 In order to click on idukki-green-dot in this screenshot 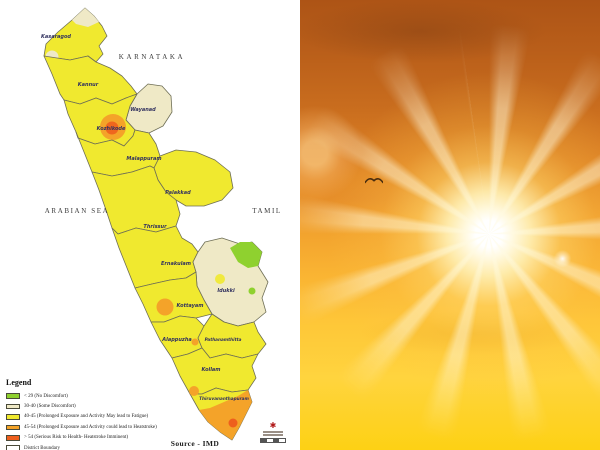, I will do `click(252, 291)`.